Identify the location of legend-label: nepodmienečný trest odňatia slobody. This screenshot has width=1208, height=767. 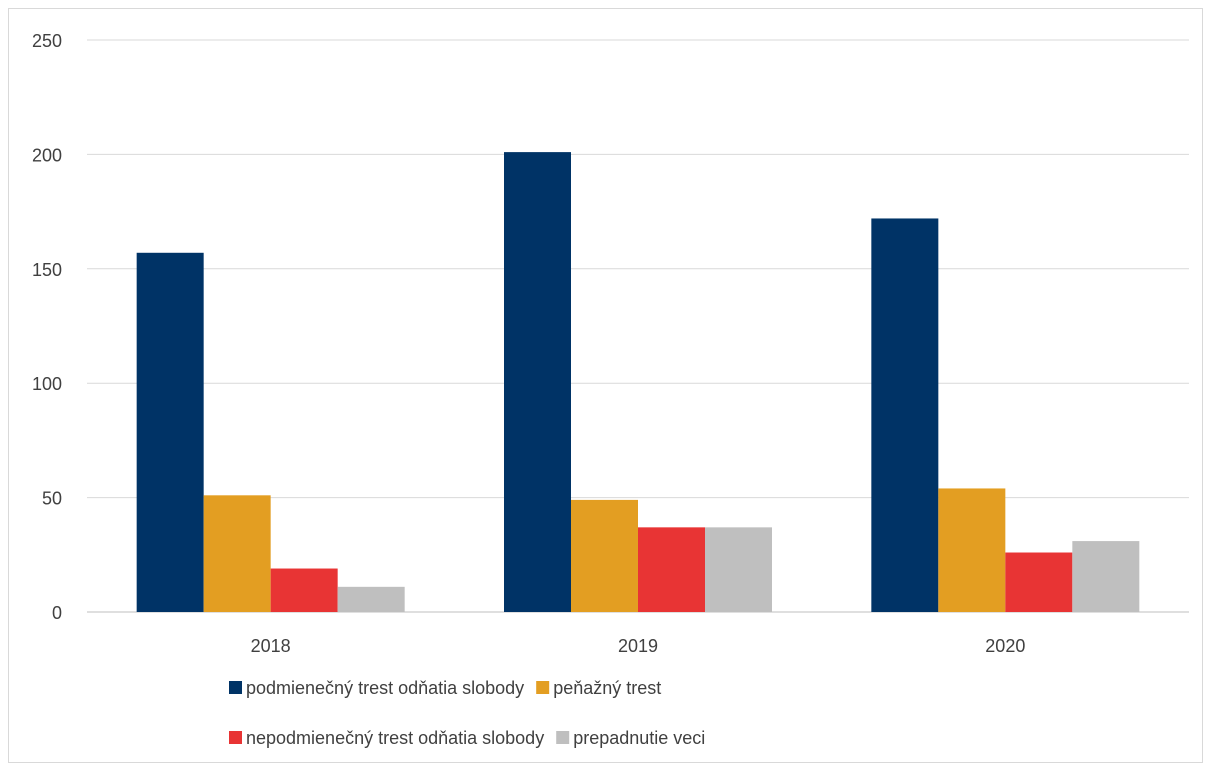
(395, 738).